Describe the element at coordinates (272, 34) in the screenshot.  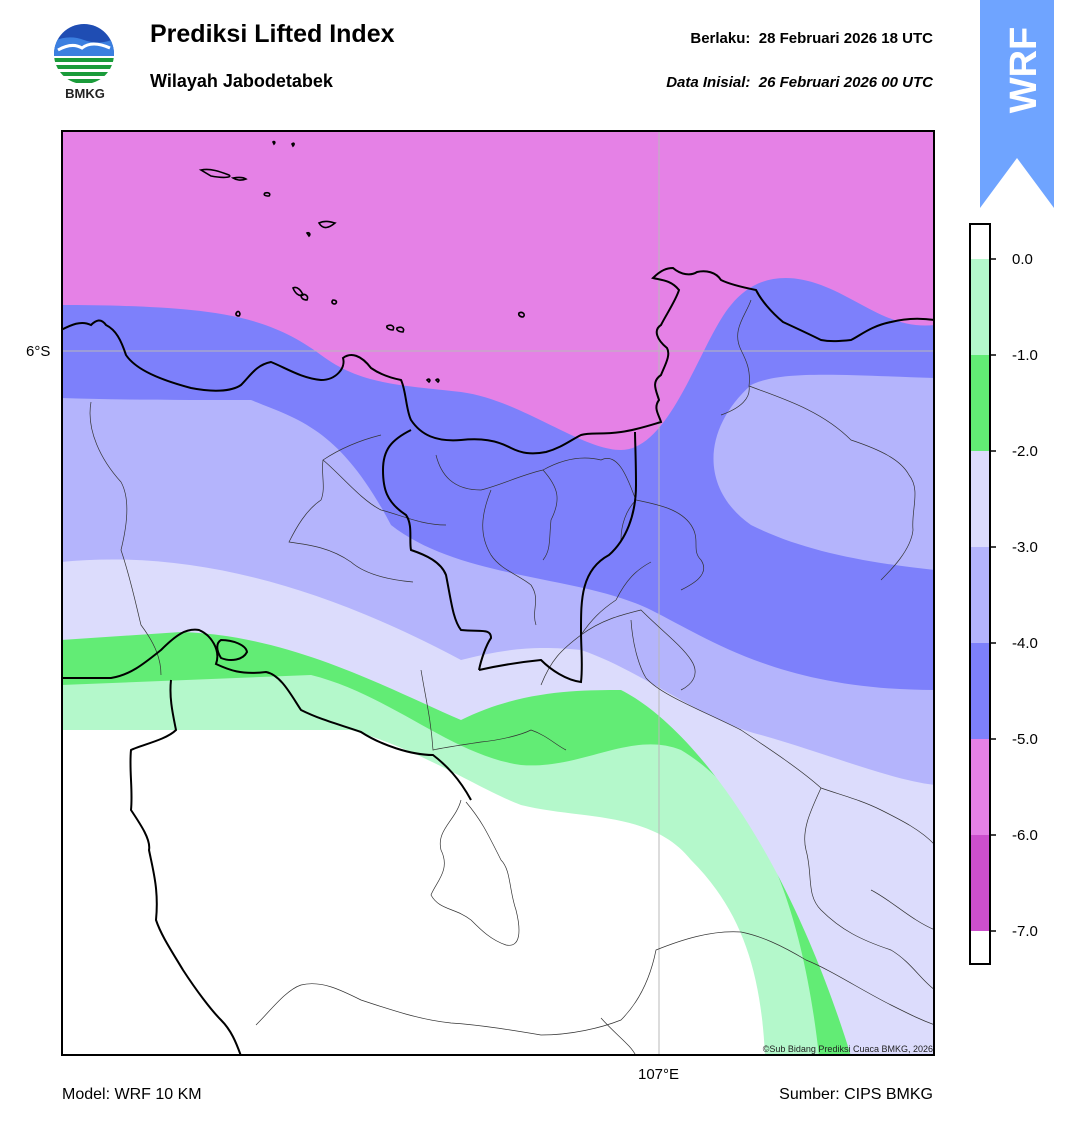
I see `page-title: Prediksi Lifted Index` at that location.